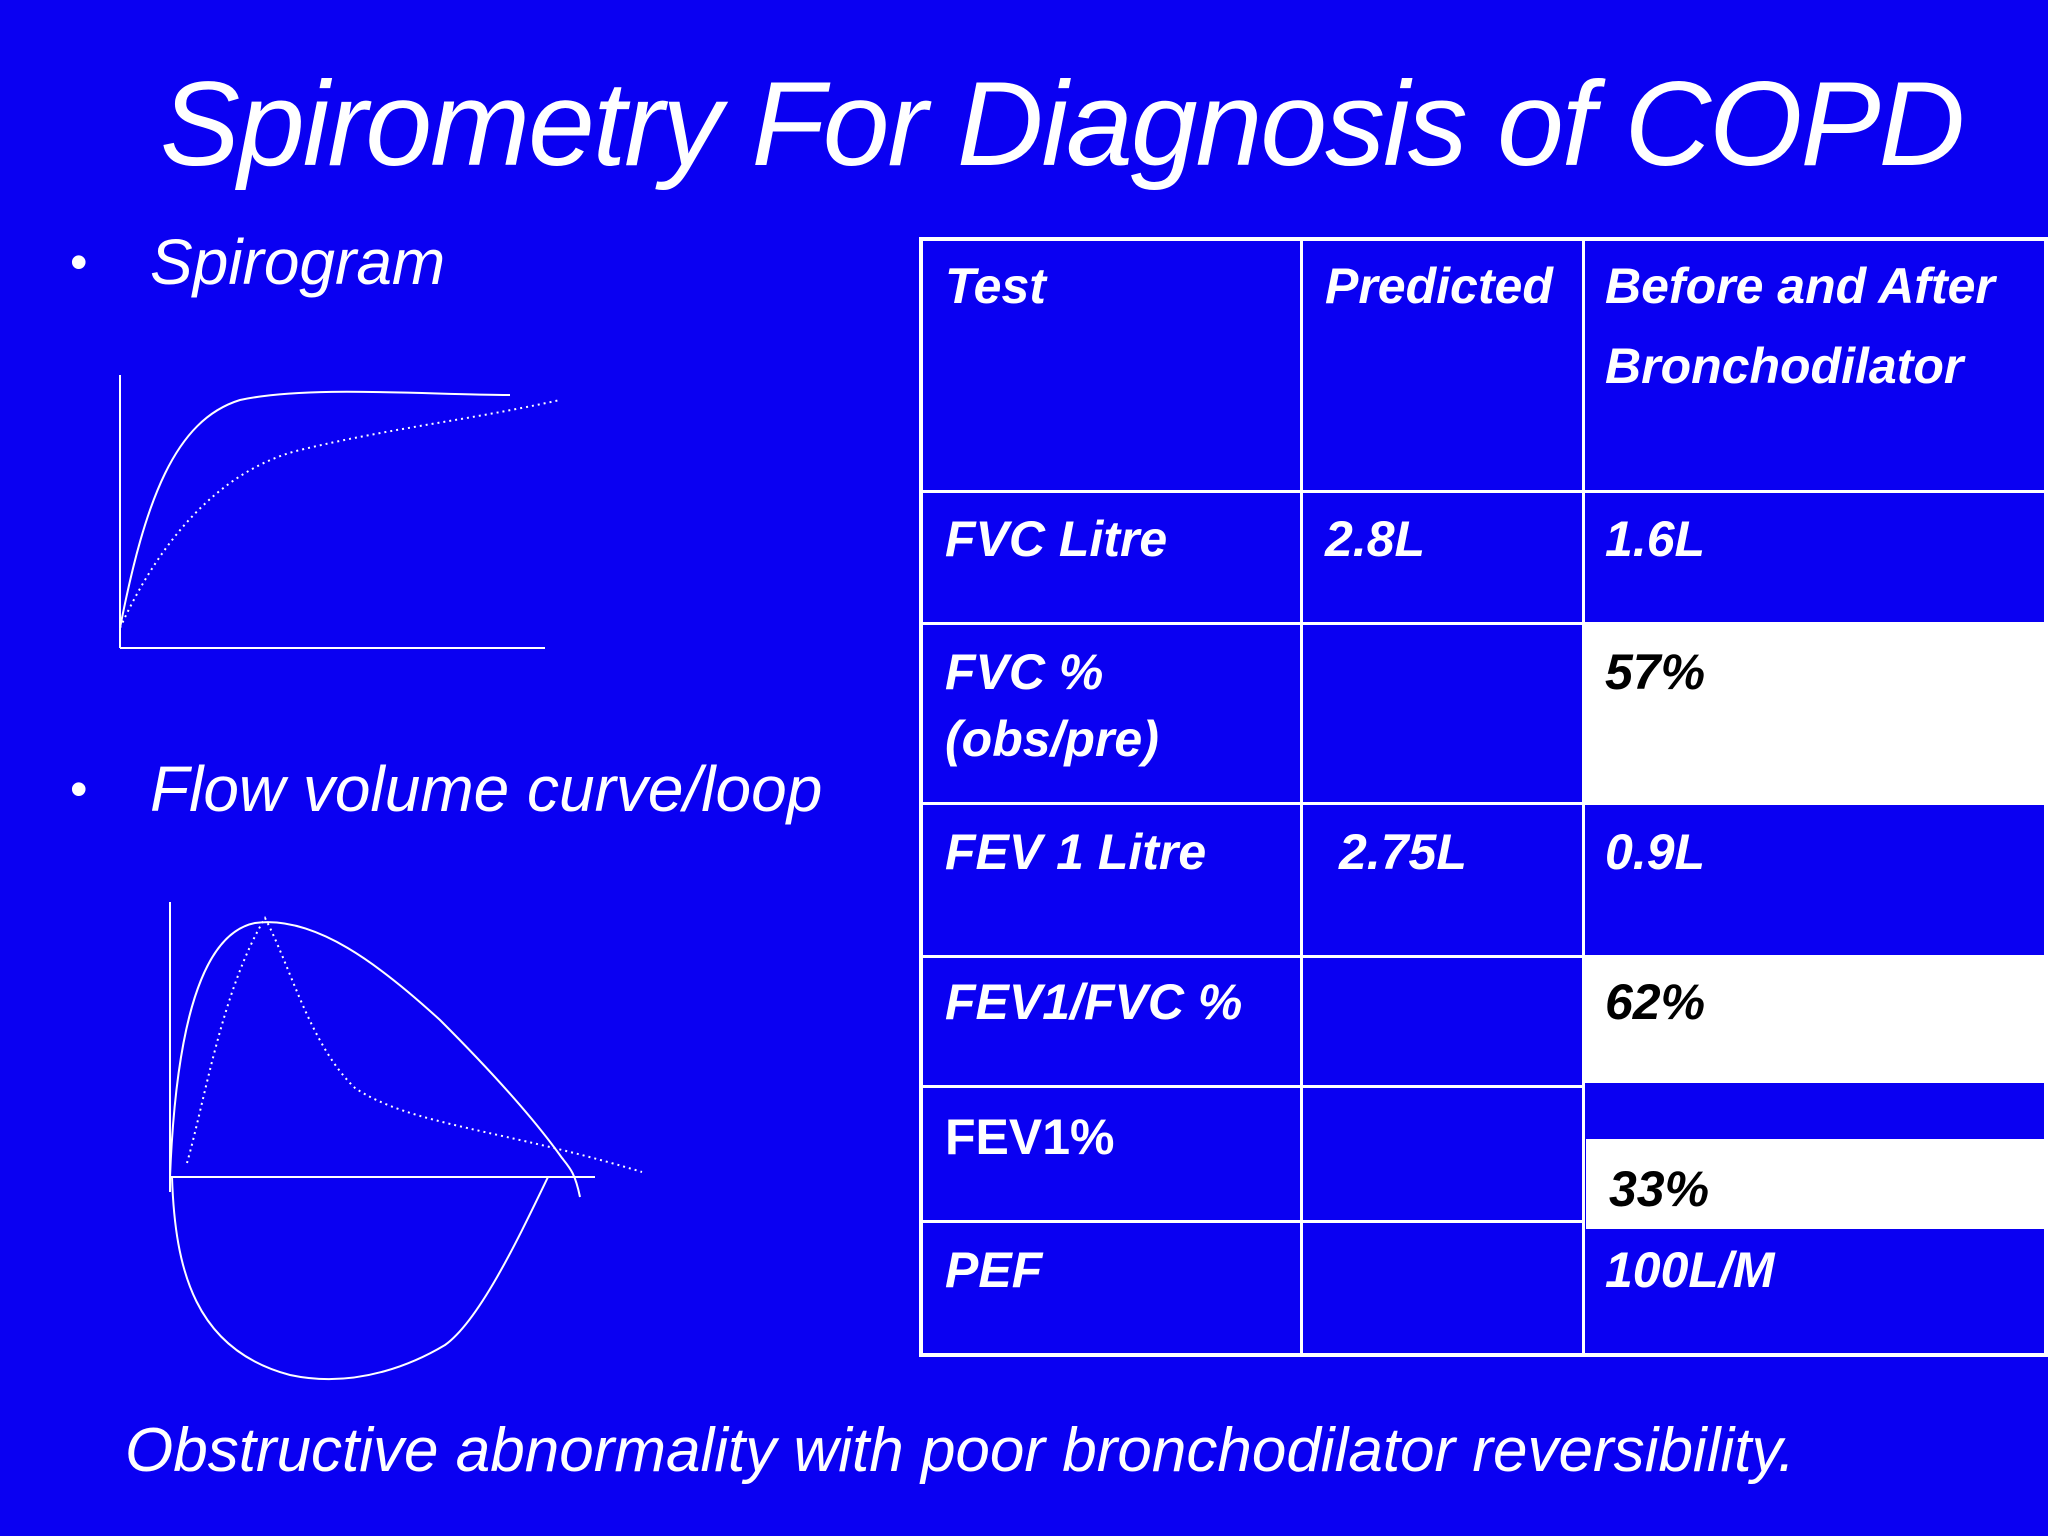  Describe the element at coordinates (1655, 852) in the screenshot. I see `row-fev1-litre-value: 0.9L` at that location.